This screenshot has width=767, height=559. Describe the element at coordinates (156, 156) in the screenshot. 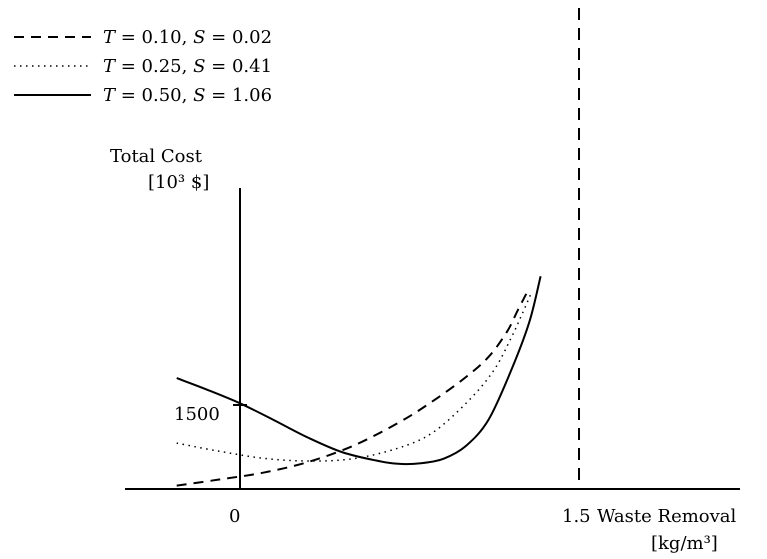

I see `y-axis-title: Total Cost` at that location.